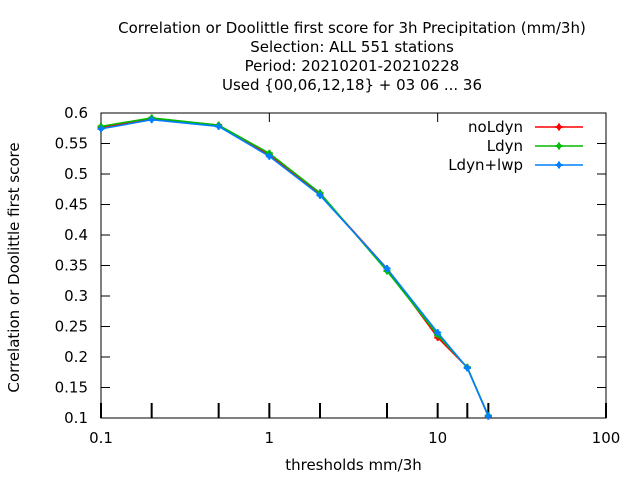 Image resolution: width=640 pixels, height=480 pixels. I want to click on y-tick-label: 0.55, so click(71, 144).